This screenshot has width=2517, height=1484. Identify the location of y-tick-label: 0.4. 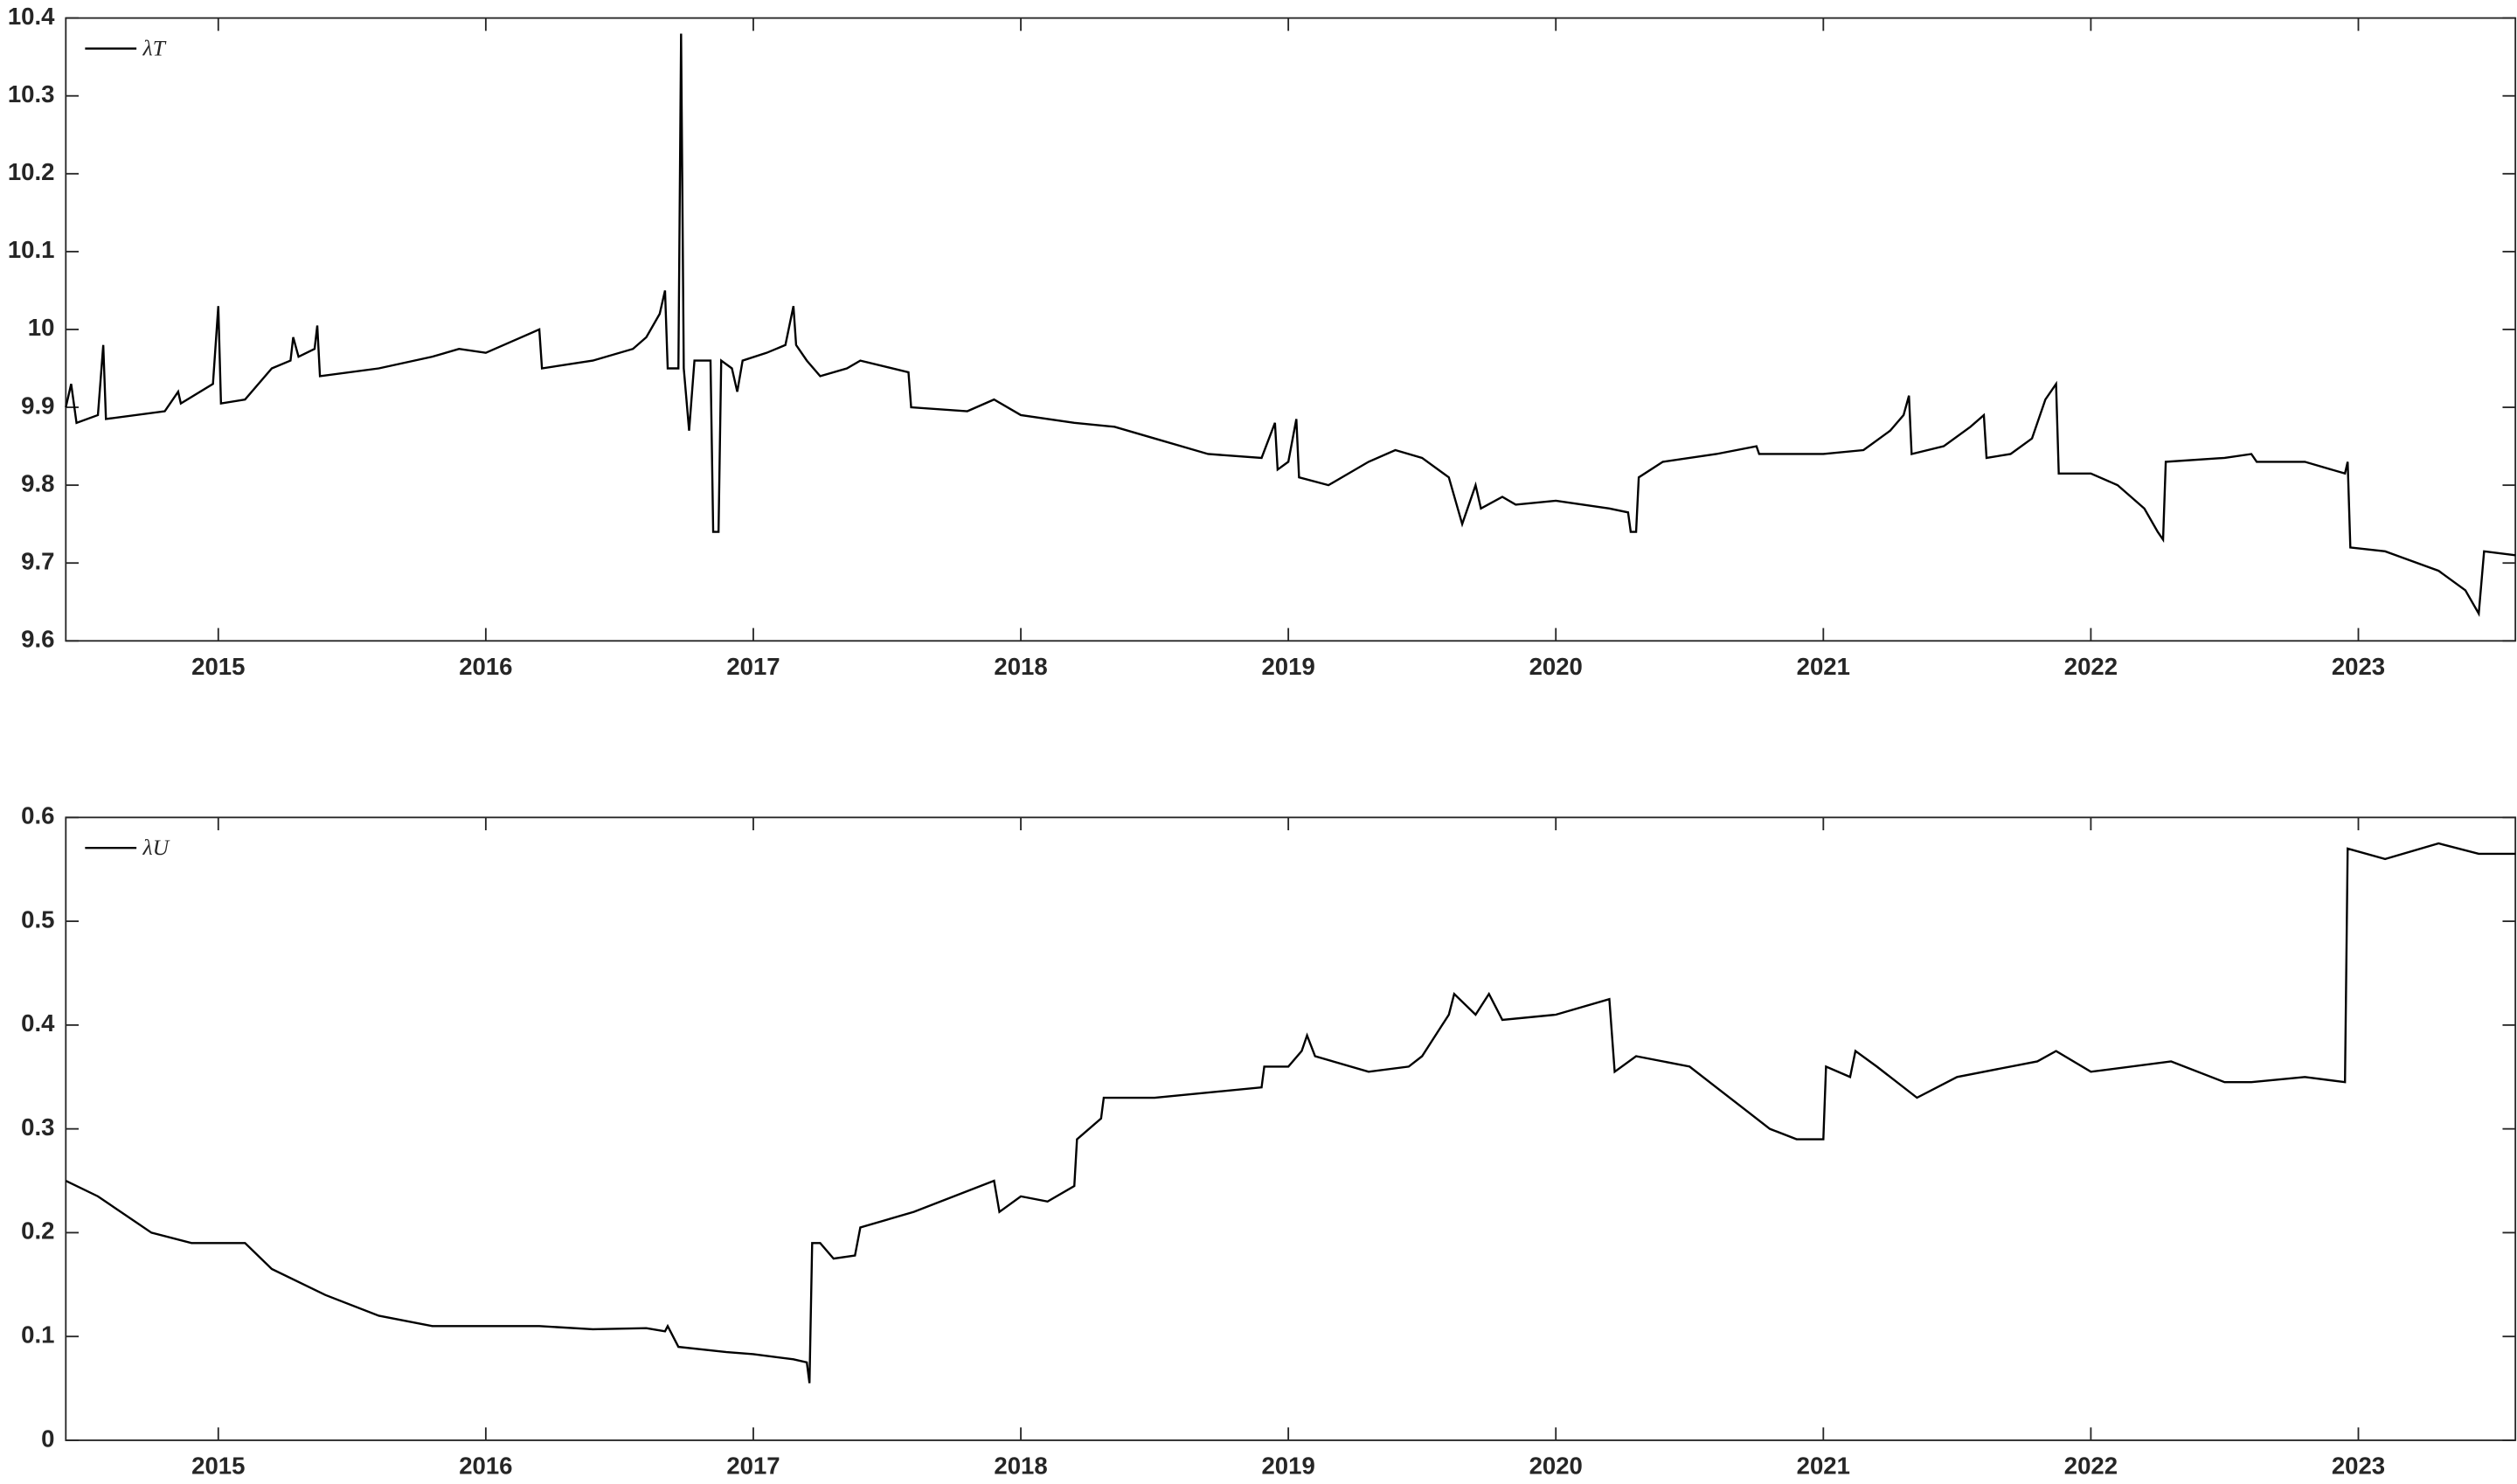
(38, 1023).